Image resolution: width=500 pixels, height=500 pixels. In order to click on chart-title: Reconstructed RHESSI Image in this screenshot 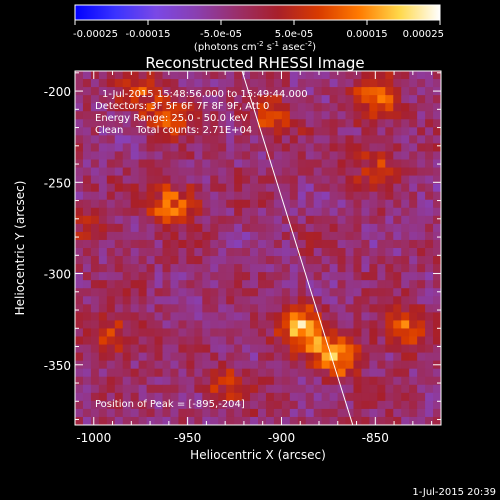, I will do `click(254, 63)`.